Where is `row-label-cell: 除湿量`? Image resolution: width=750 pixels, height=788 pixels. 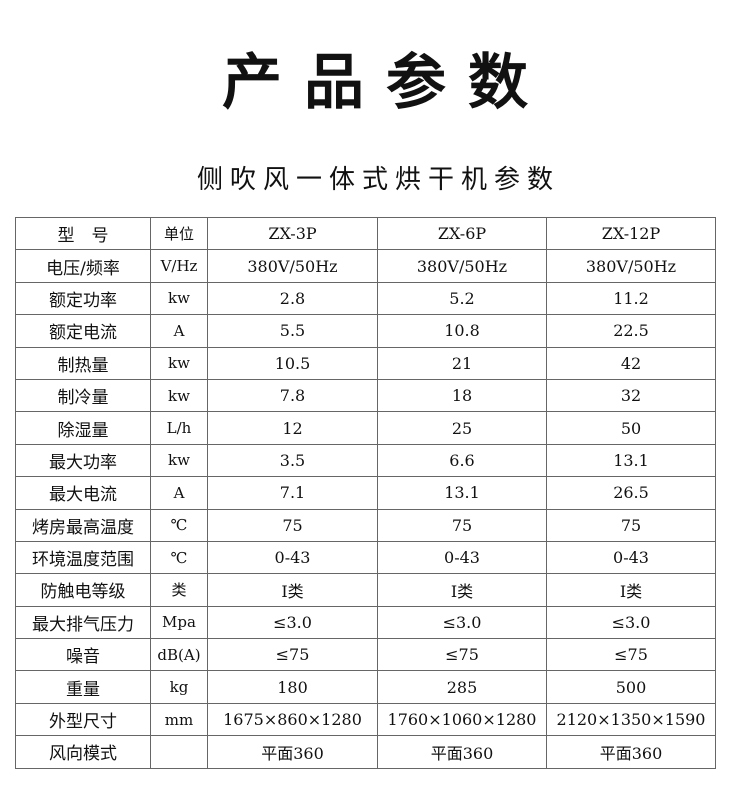 row-label-cell: 除湿量 is located at coordinates (83, 428).